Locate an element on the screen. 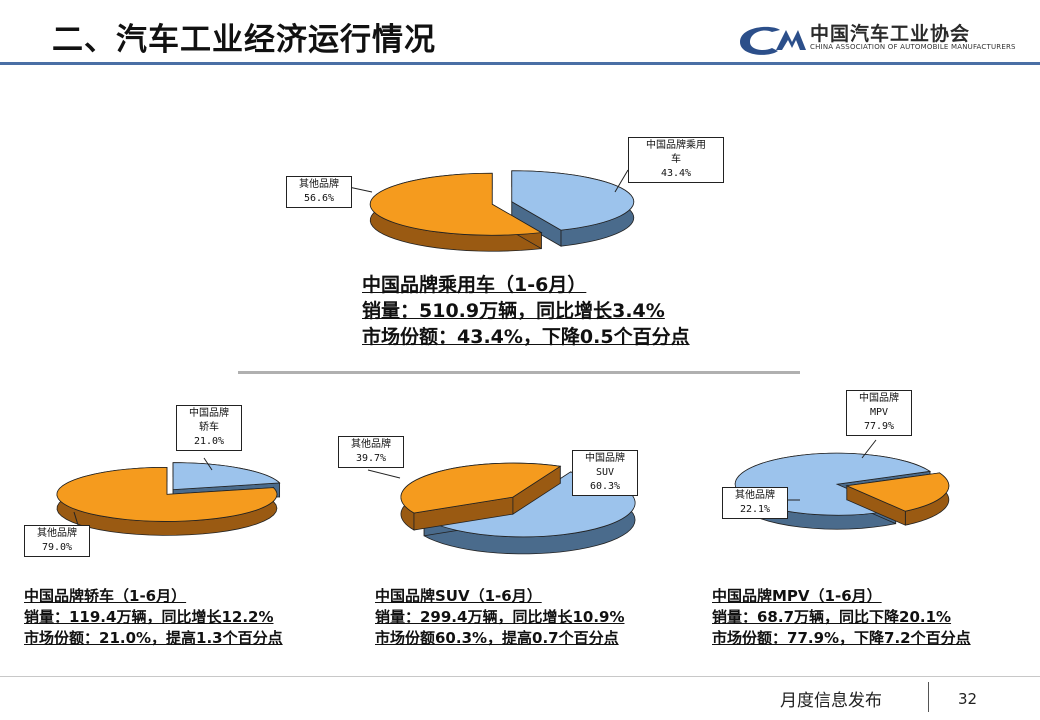 Image resolution: width=1040 pixels, height=720 pixels. summary-sedan-sales: 销量：119.4万辆，同比增长12.2% is located at coordinates (149, 617).